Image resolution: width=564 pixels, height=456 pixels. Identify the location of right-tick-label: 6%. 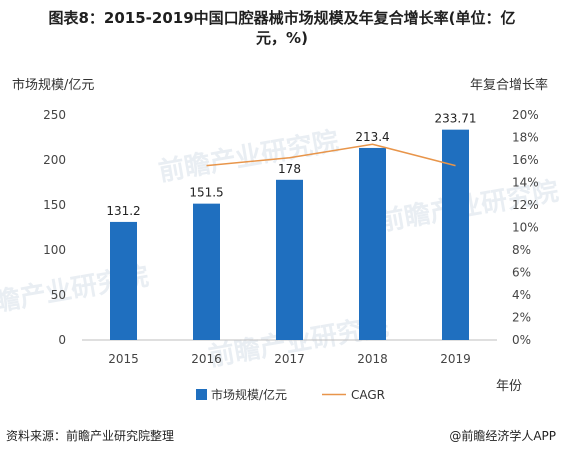
(521, 273).